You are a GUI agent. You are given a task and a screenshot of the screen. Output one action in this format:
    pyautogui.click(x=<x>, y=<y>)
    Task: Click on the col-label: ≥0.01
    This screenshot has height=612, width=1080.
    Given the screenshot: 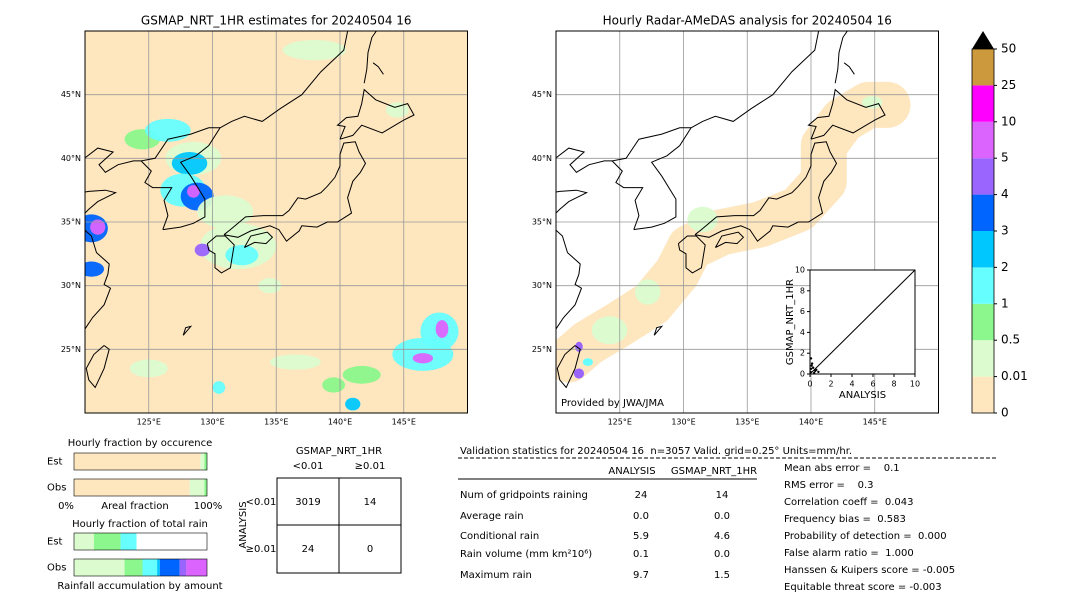 What is the action you would take?
    pyautogui.click(x=370, y=466)
    